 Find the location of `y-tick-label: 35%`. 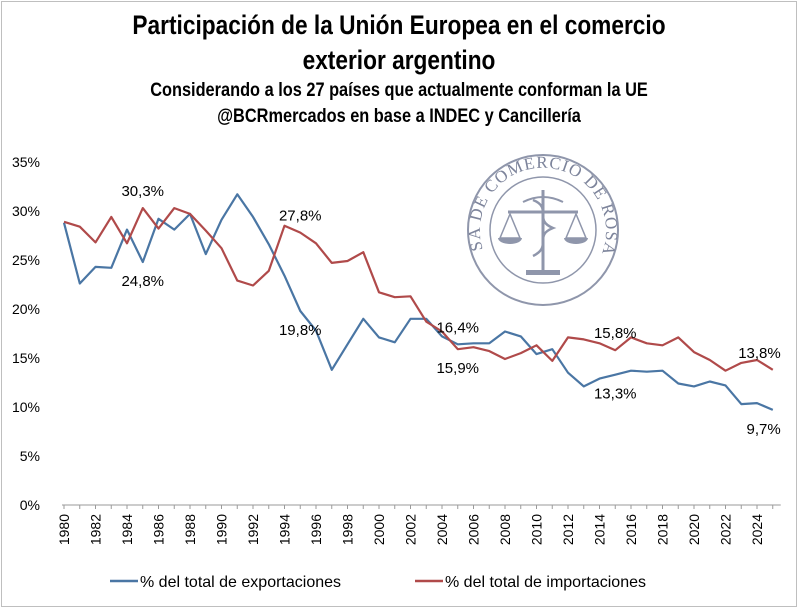

y-tick-label: 35% is located at coordinates (26, 162).